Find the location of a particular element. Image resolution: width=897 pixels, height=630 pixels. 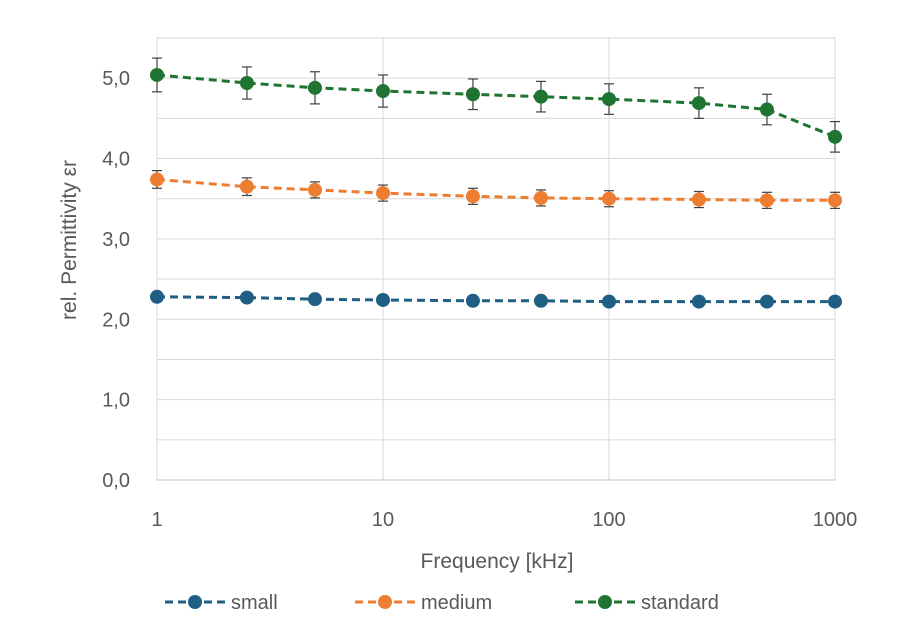

legend-marker-small is located at coordinates (195, 602).